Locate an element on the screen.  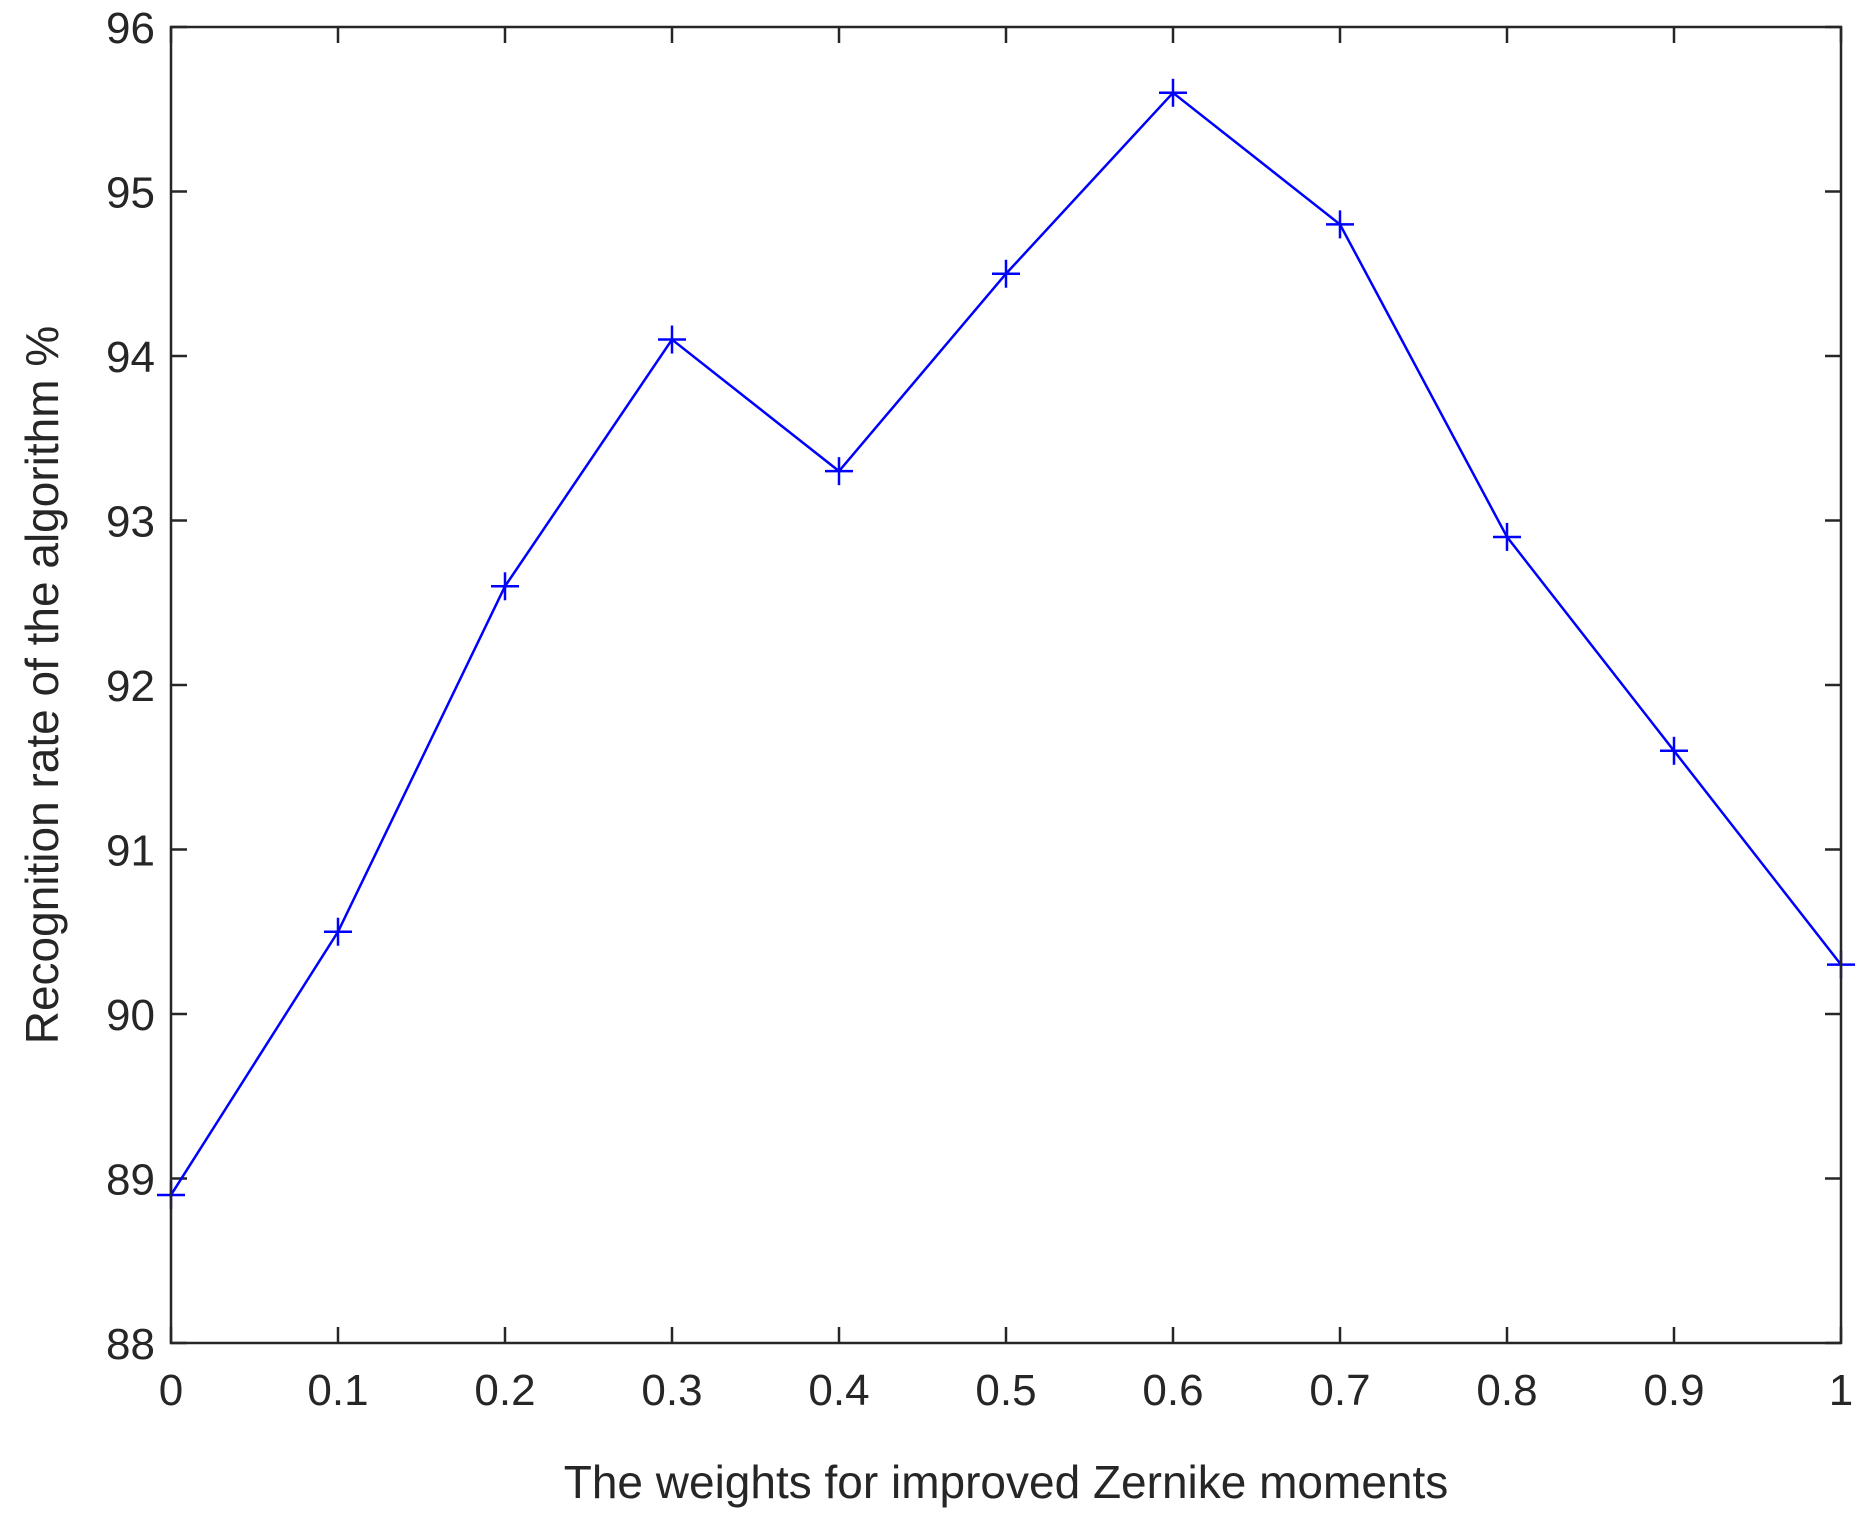
y-tick-label: 92 is located at coordinates (130, 686).